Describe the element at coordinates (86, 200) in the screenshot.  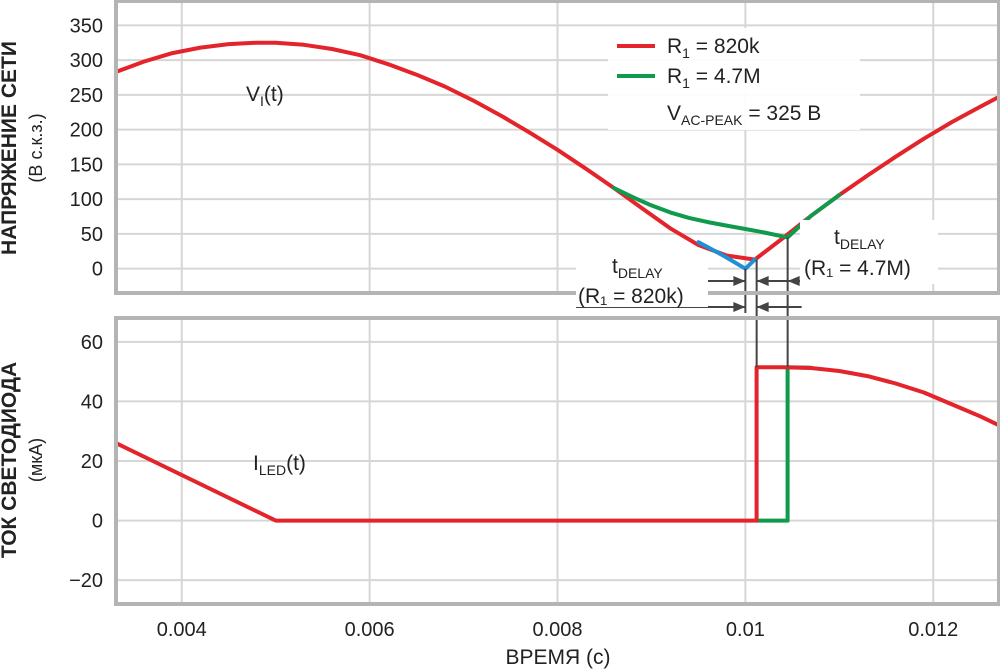
I see `voltage-y-tick-label: 100` at that location.